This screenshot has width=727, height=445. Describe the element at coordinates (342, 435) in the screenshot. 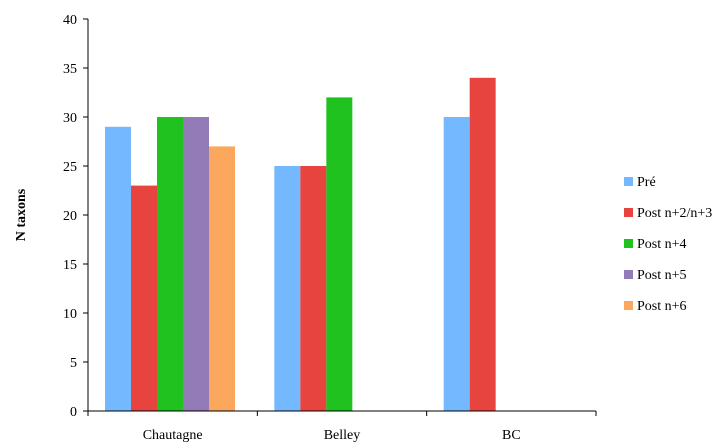

I see `x-category-label: Belley` at that location.